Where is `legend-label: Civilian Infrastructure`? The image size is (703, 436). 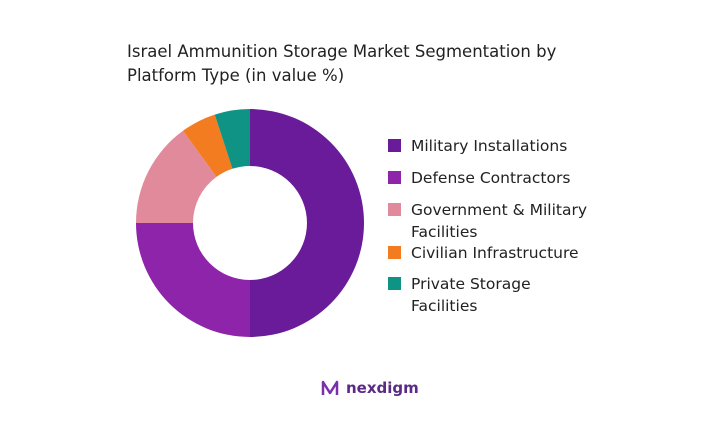
legend-label: Civilian Infrastructure is located at coordinates (495, 253).